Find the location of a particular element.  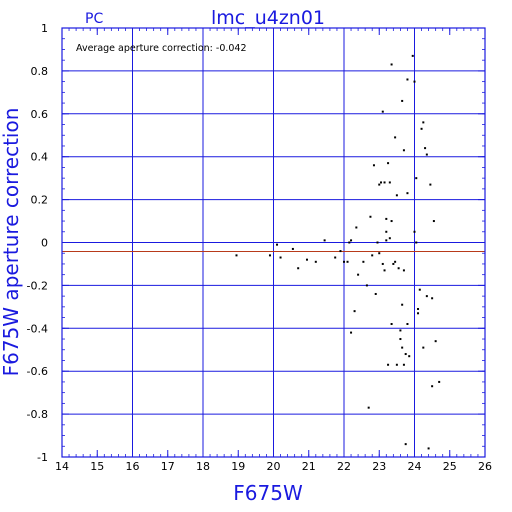

x-tick-label: 15 is located at coordinates (97, 466).